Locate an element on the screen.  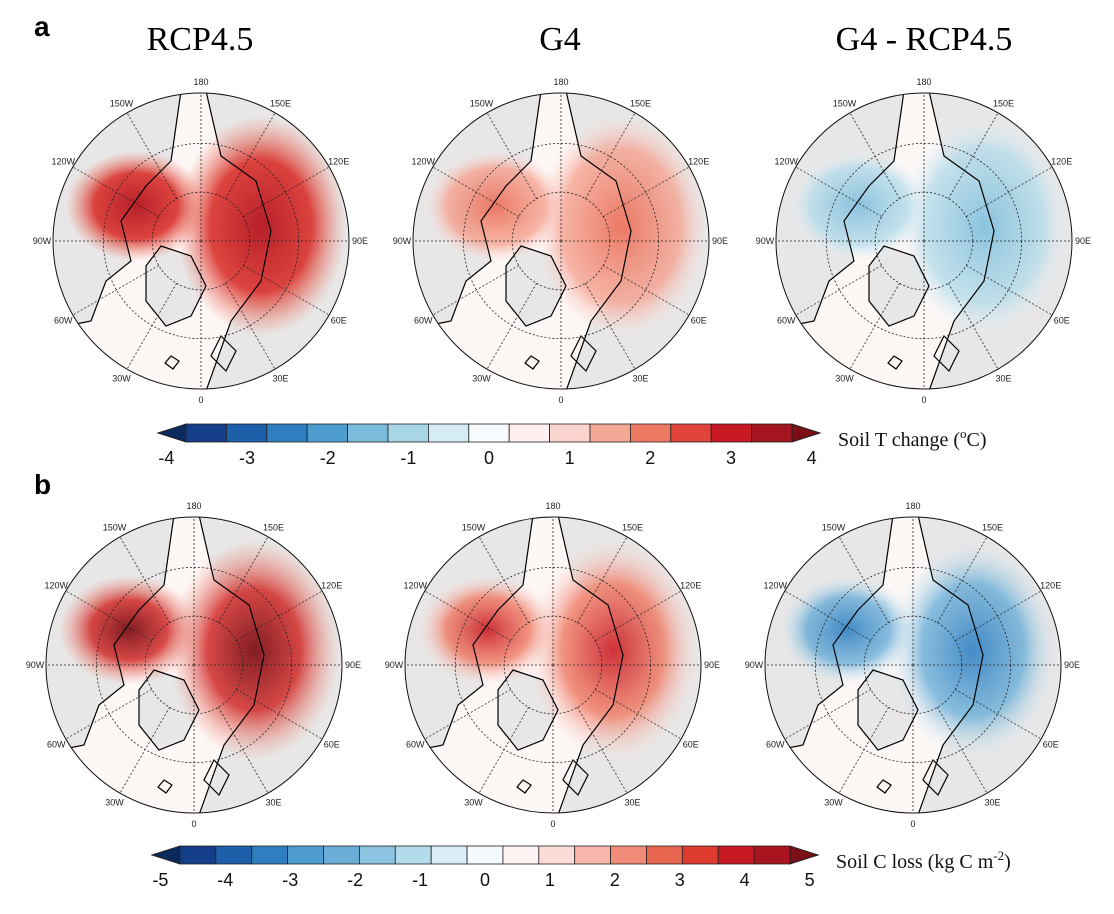
panel-b-label: b is located at coordinates (42, 484).